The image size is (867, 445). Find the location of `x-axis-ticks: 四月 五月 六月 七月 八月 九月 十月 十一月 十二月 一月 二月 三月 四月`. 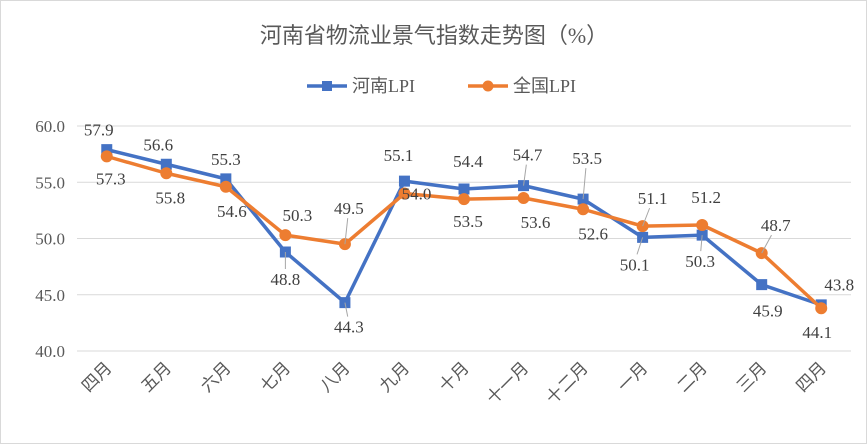

x-axis-ticks: 四月 五月 六月 七月 八月 九月 十月 十一月 十二月 一月 二月 三月 四月 is located at coordinates (454, 382).